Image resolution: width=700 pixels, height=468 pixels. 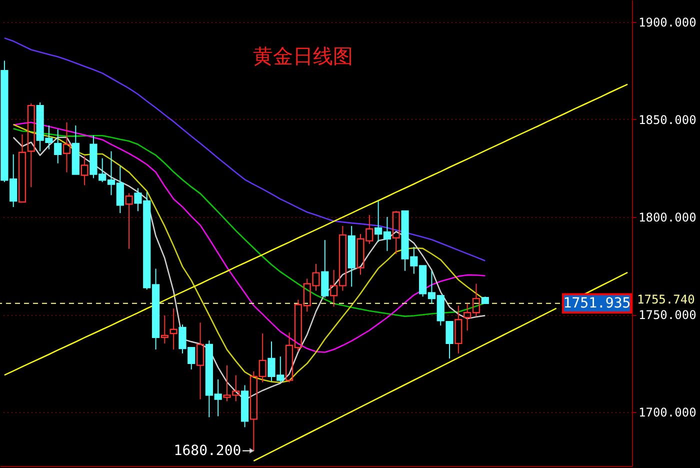 I want to click on y-tick-label: 1900.000, so click(x=667, y=22).